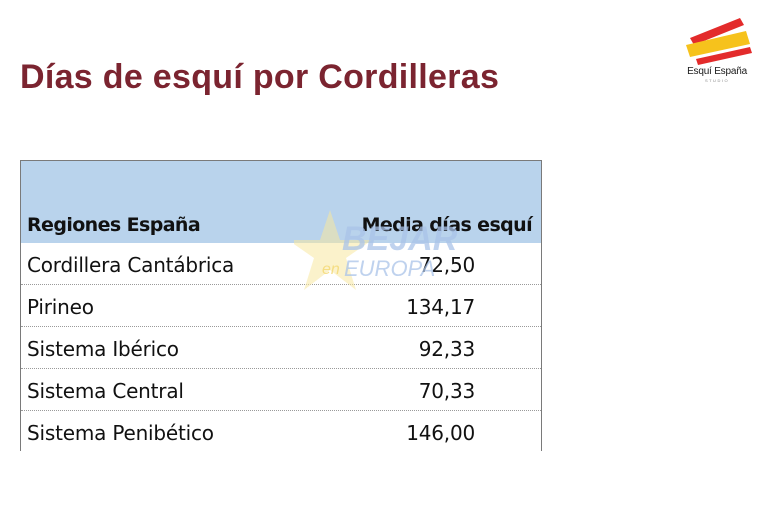 This screenshot has height=517, width=767. I want to click on table-row: Sistema Central 70,33, so click(281, 390).